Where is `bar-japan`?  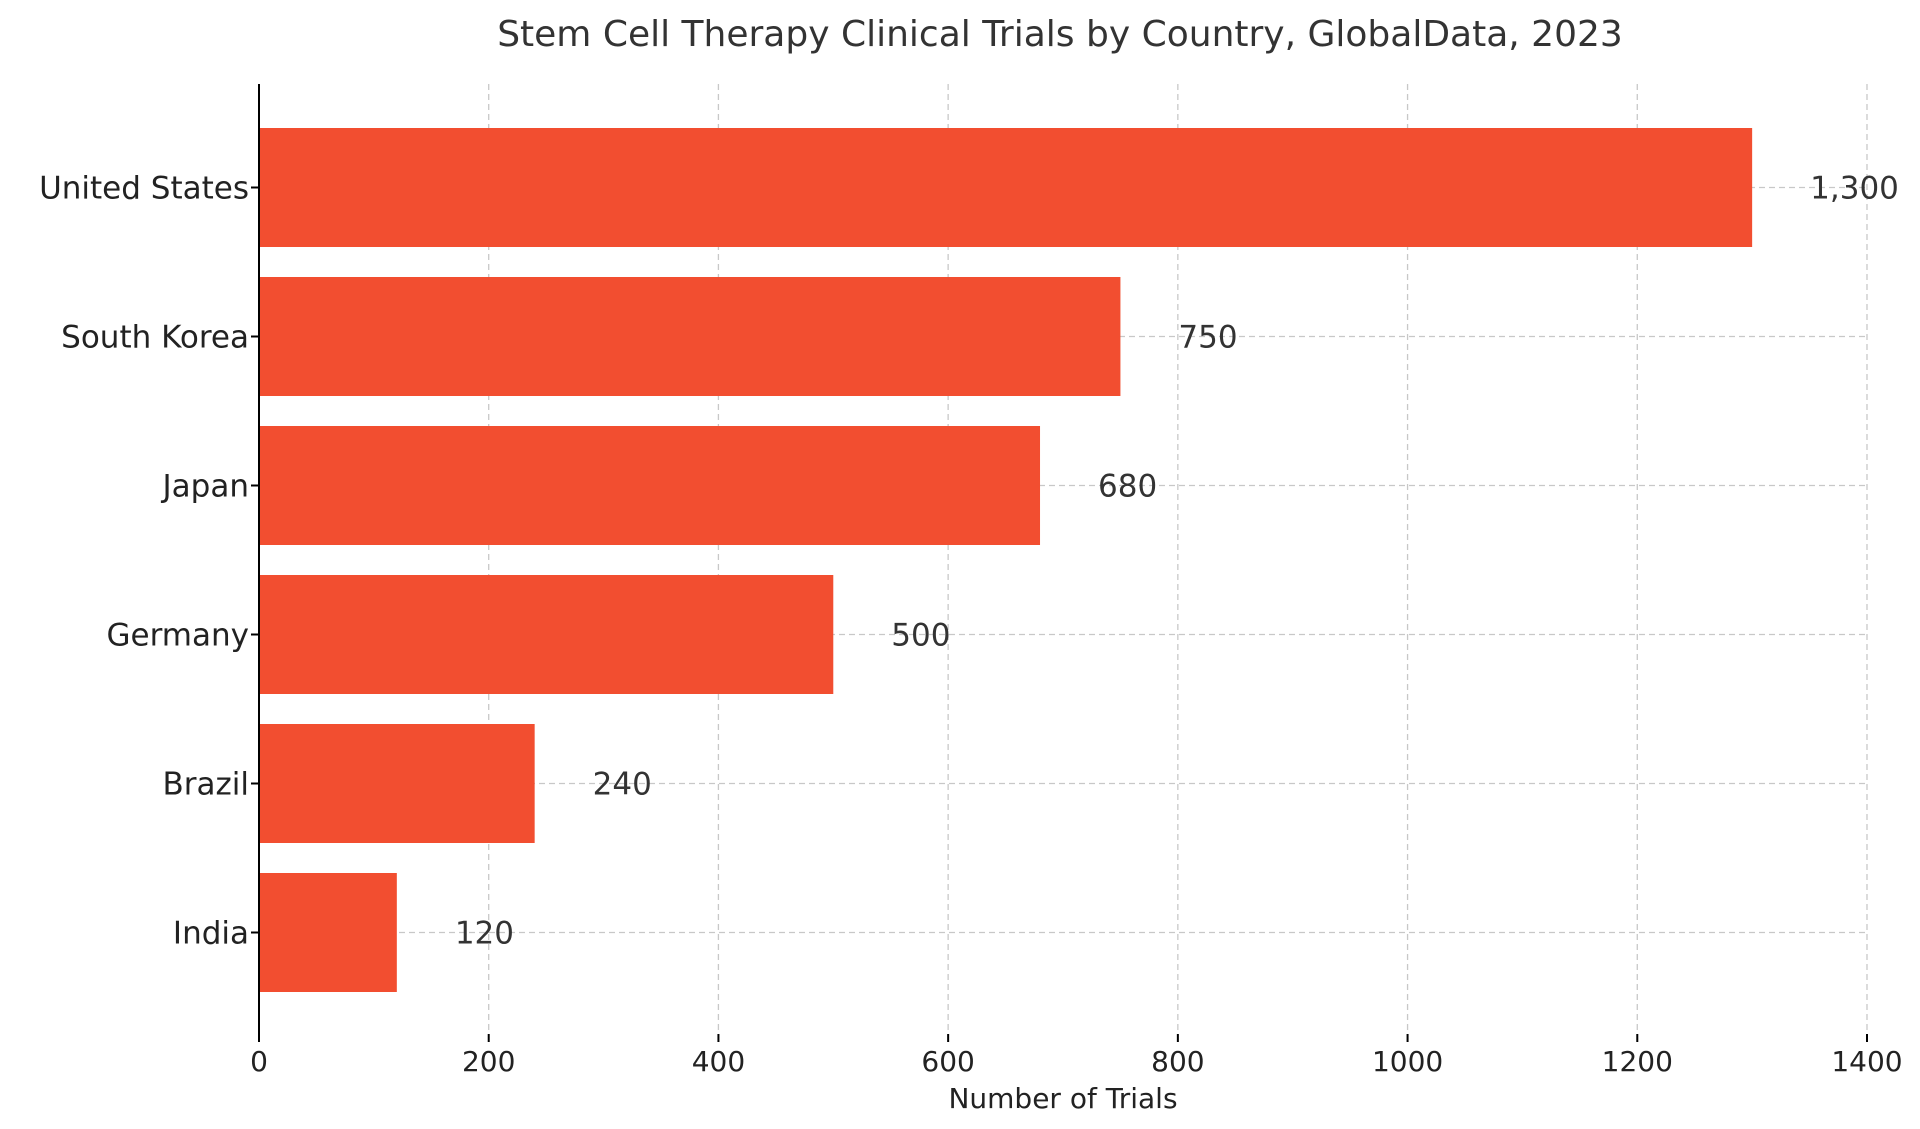
bar-japan is located at coordinates (650, 485).